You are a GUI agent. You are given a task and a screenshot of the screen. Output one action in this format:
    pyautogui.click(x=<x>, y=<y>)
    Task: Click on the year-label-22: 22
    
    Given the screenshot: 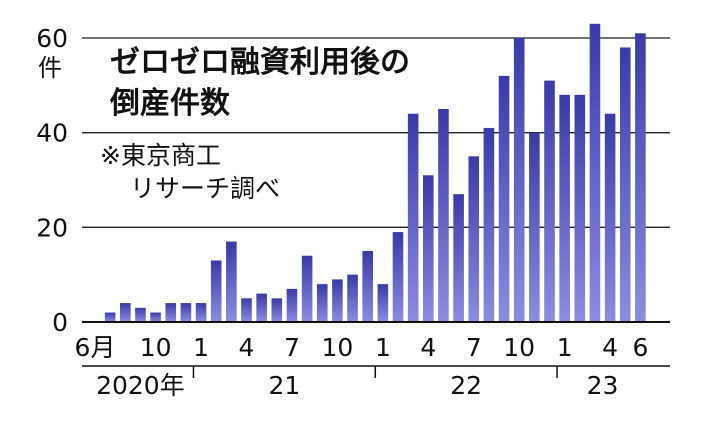 What is the action you would take?
    pyautogui.click(x=466, y=385)
    